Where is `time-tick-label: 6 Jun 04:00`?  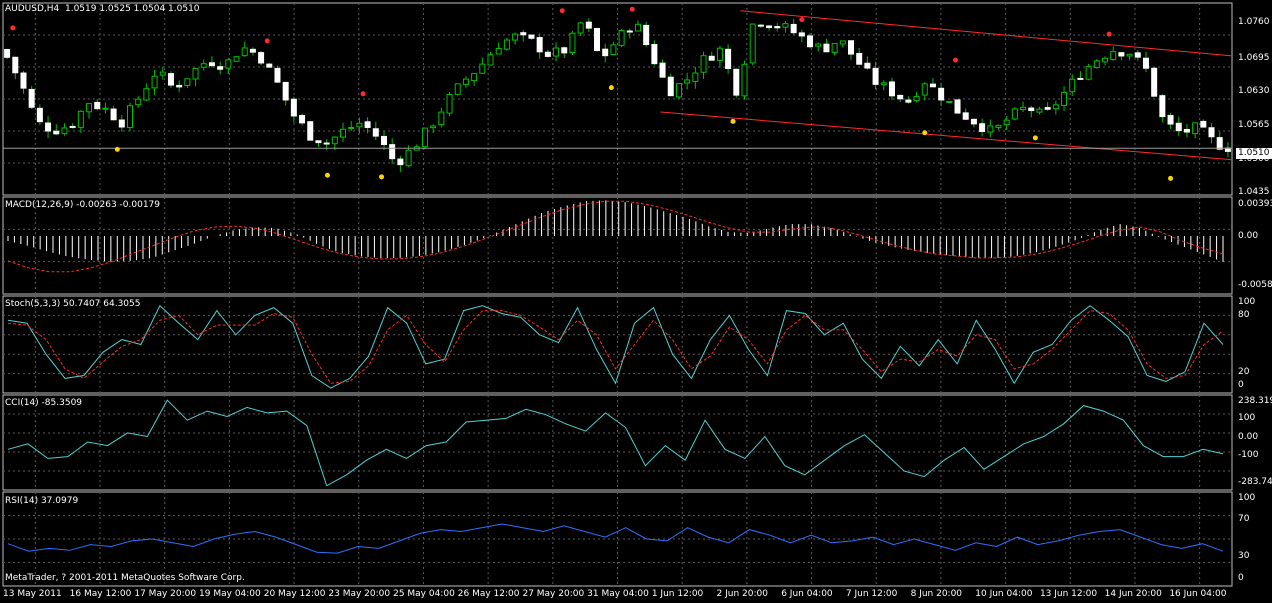
time-tick-label: 6 Jun 04:00 is located at coordinates (807, 594).